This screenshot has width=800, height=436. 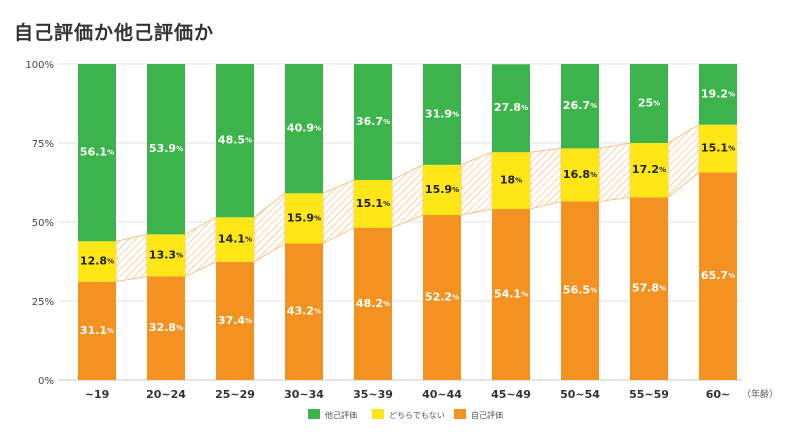 I want to click on data-label: 37.4%, so click(x=235, y=320).